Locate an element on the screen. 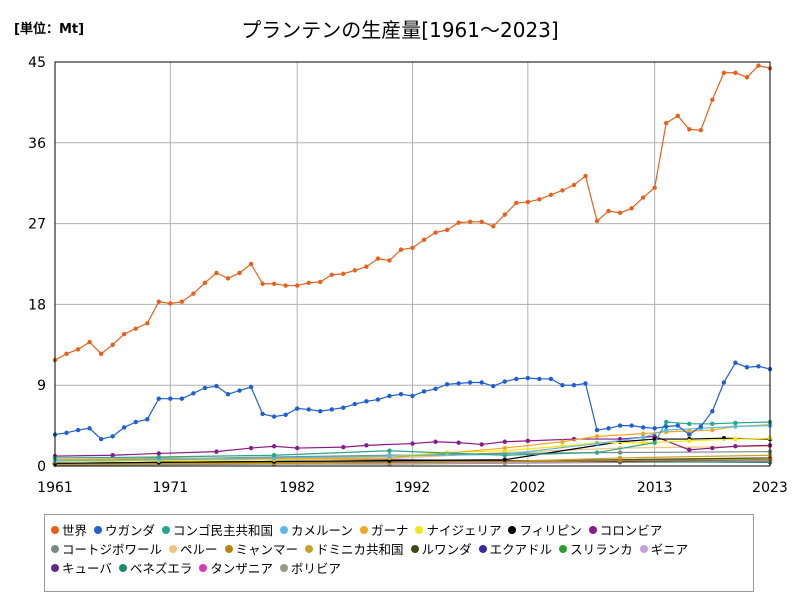 The image size is (800, 600). legend-label: カメルーン is located at coordinates (322, 530).